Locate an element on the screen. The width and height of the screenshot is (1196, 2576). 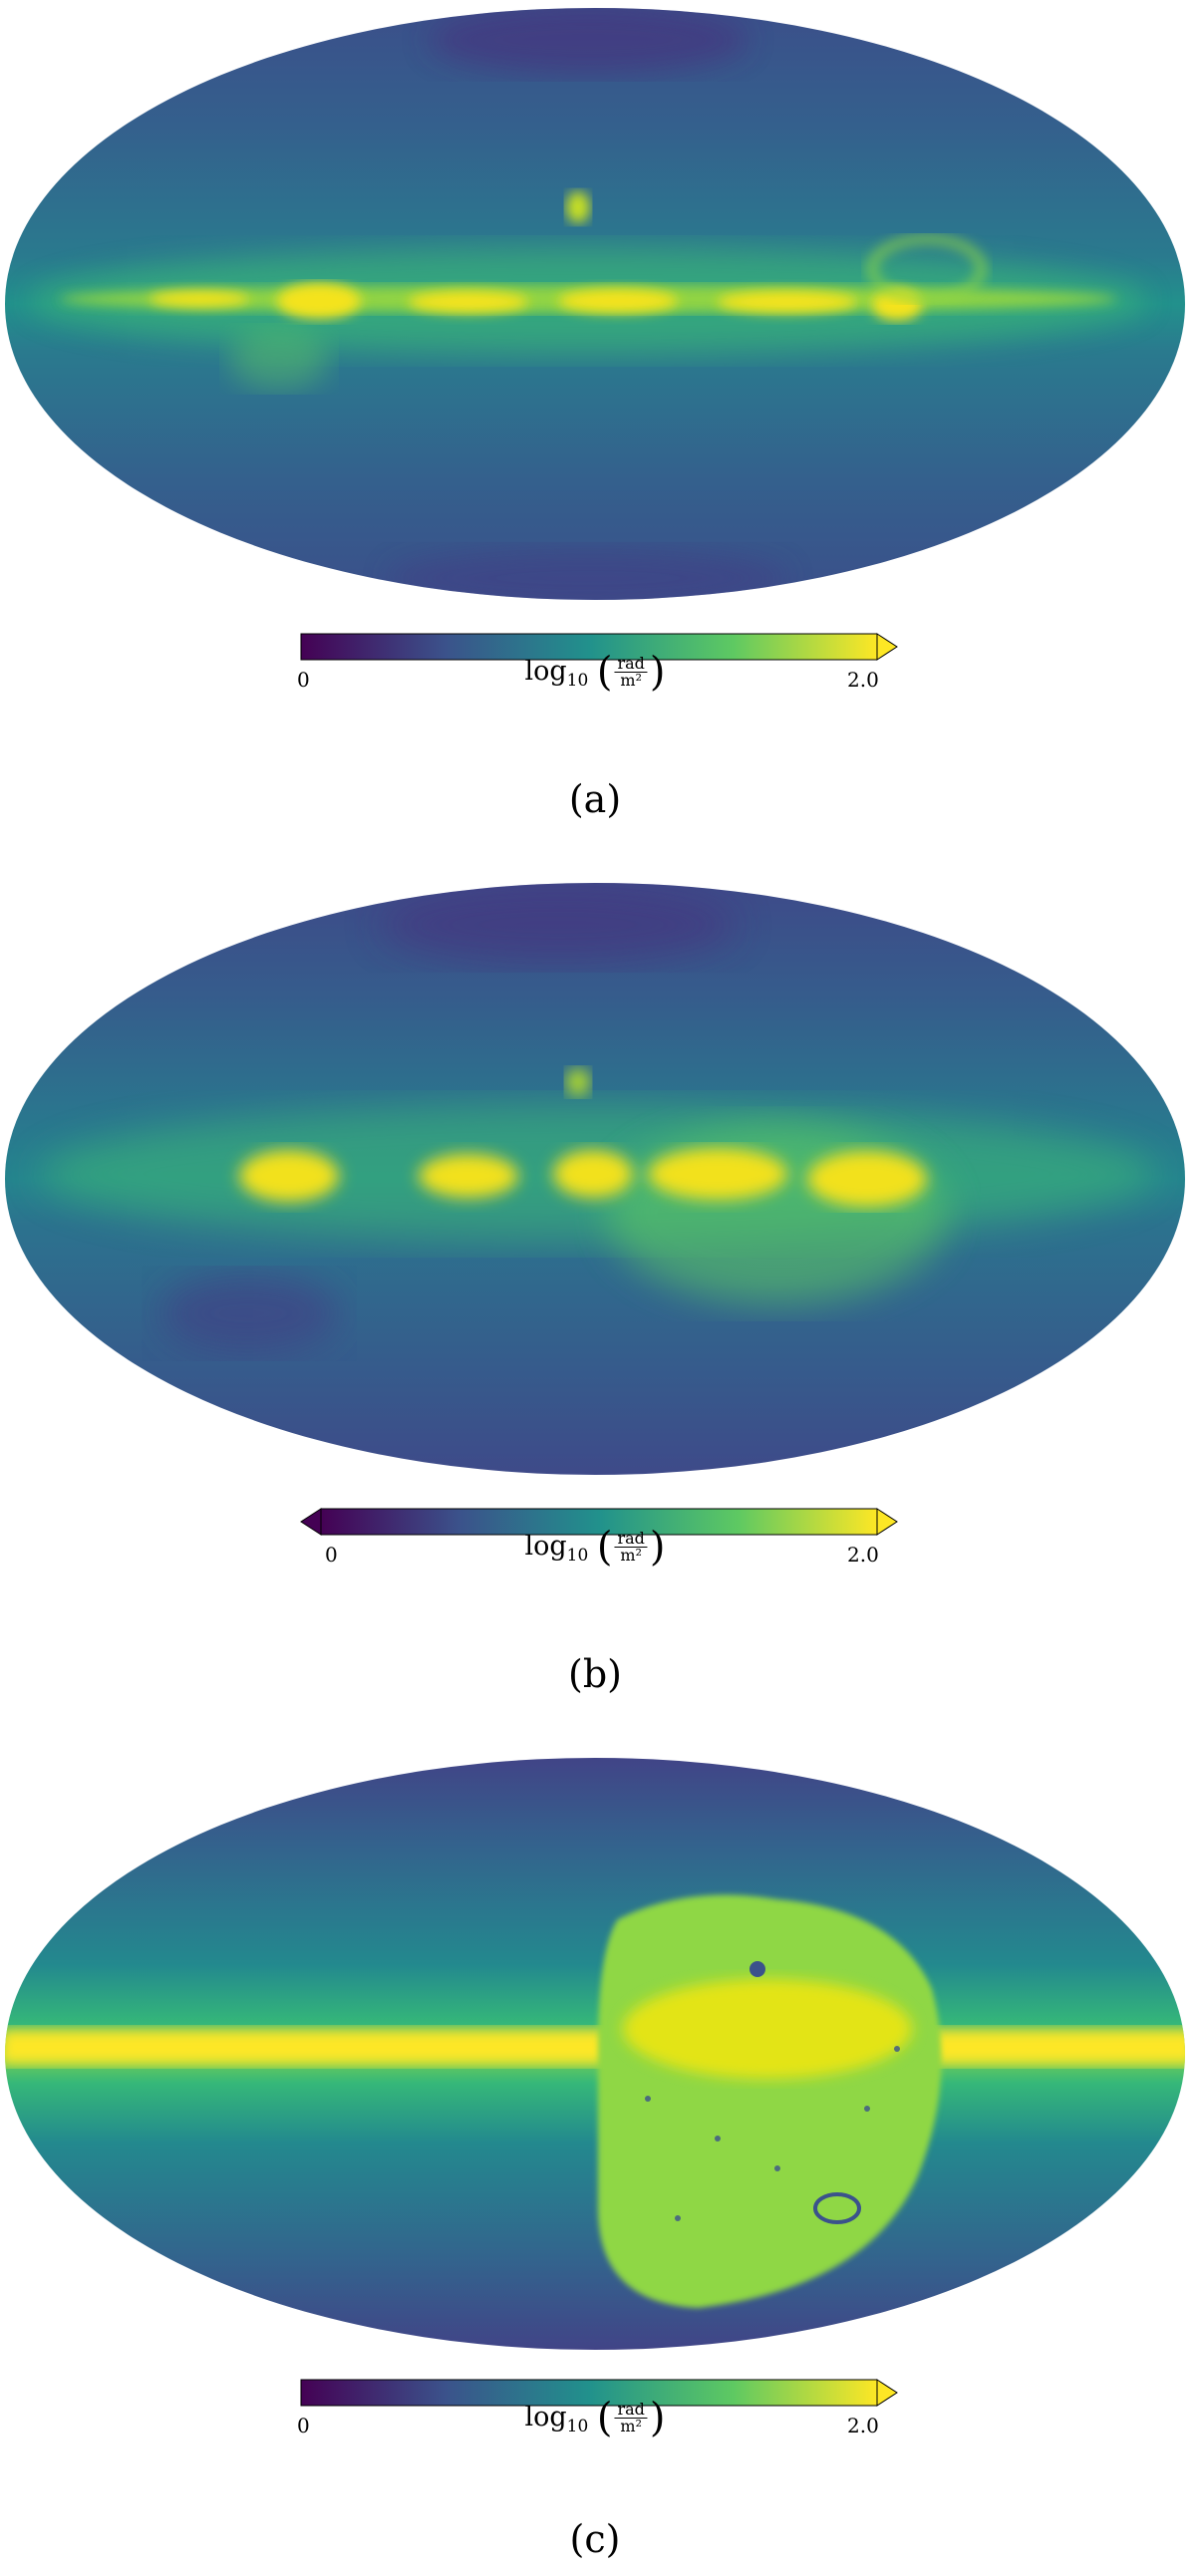
caption-b: (b) is located at coordinates (595, 1674).